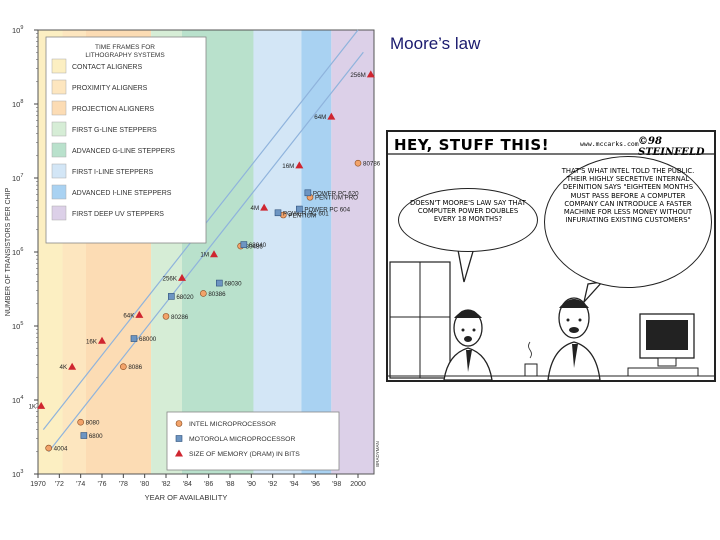 The height and width of the screenshot is (540, 720). What do you see at coordinates (272, 484) in the screenshot?
I see `x-tick-label: '92` at bounding box center [272, 484].